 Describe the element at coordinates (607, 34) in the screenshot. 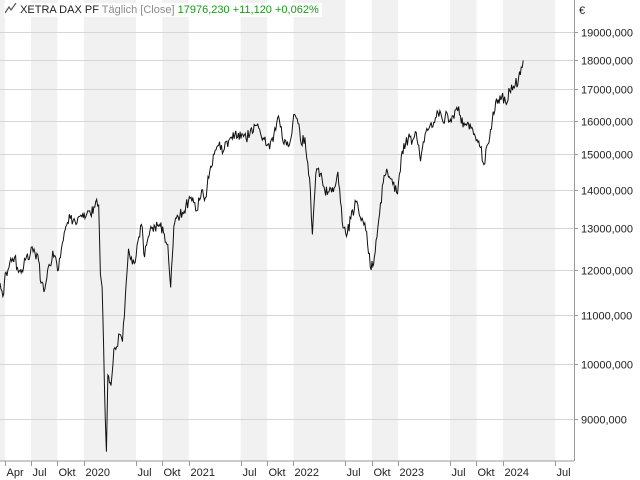

I see `y-tick-label: 19000,000` at that location.